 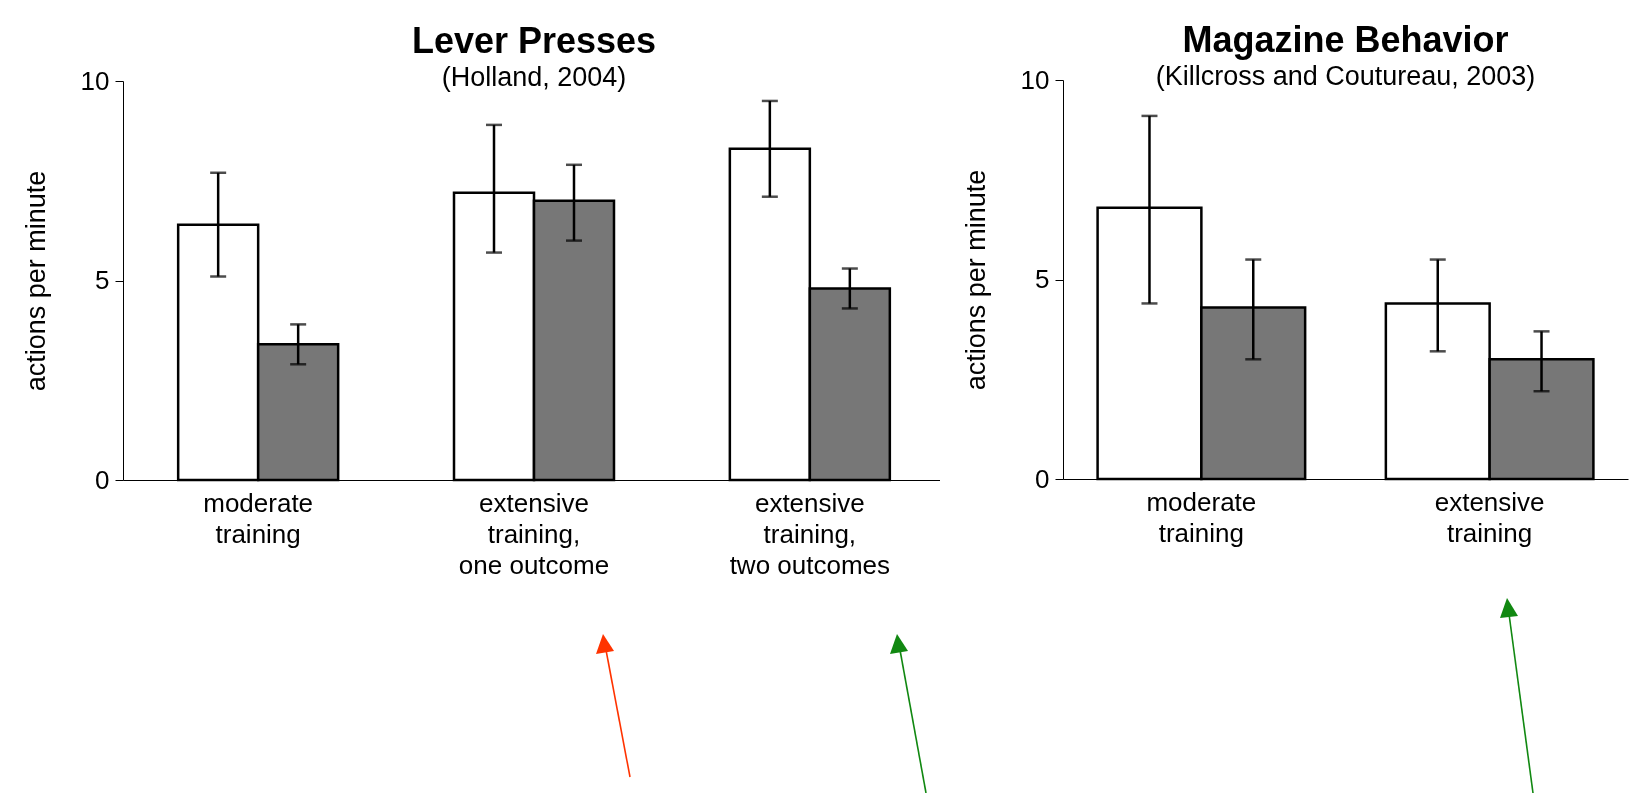 What do you see at coordinates (1345, 76) in the screenshot?
I see `chart-subtitle: (Killcross and Coutureau, 2003)` at bounding box center [1345, 76].